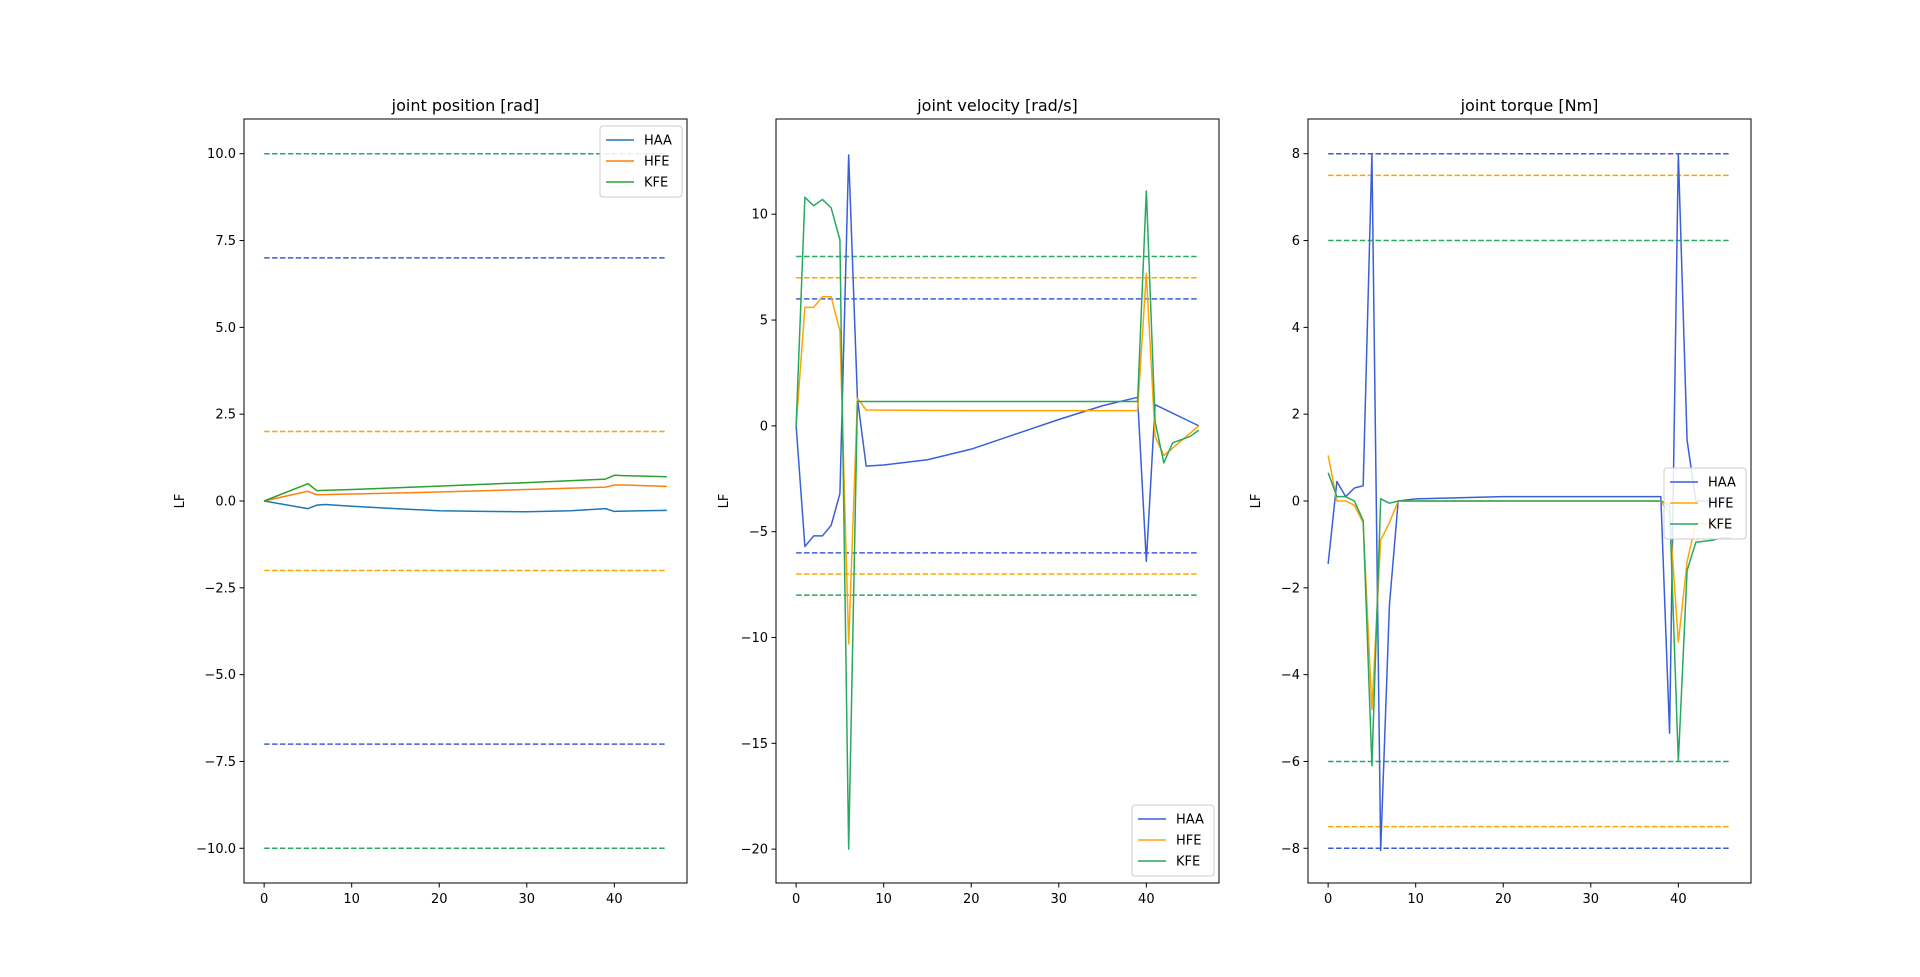 This screenshot has height=977, width=1920. What do you see at coordinates (1290, 588) in the screenshot?
I see `y-tick-label: −2` at bounding box center [1290, 588].